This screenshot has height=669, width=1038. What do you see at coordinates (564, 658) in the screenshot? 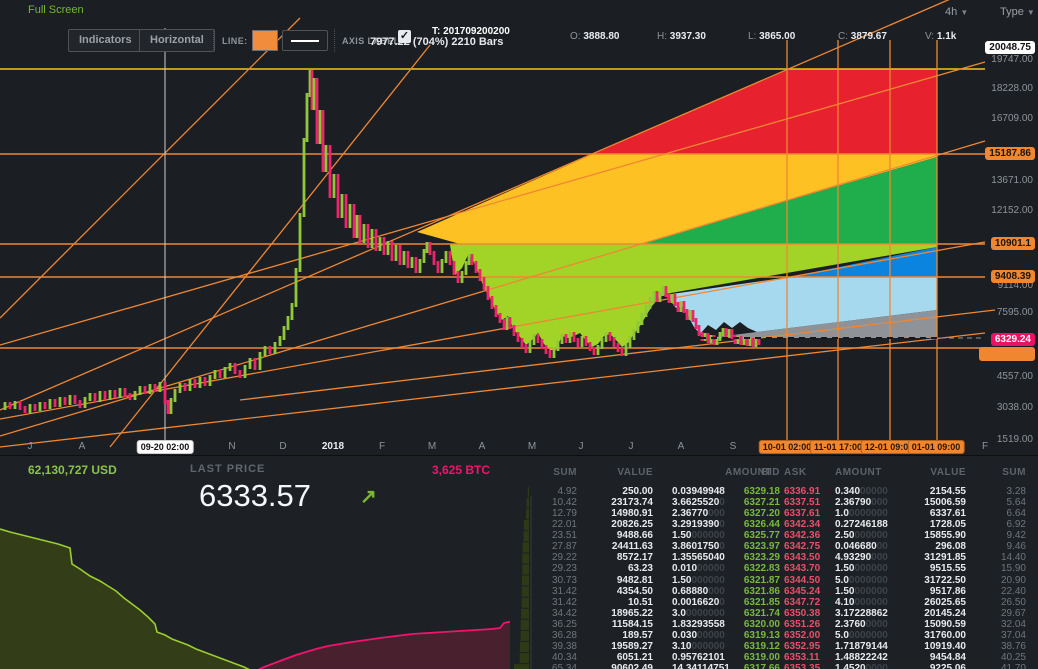
I see `orderbook-cell-sl: 40.34` at bounding box center [564, 658].